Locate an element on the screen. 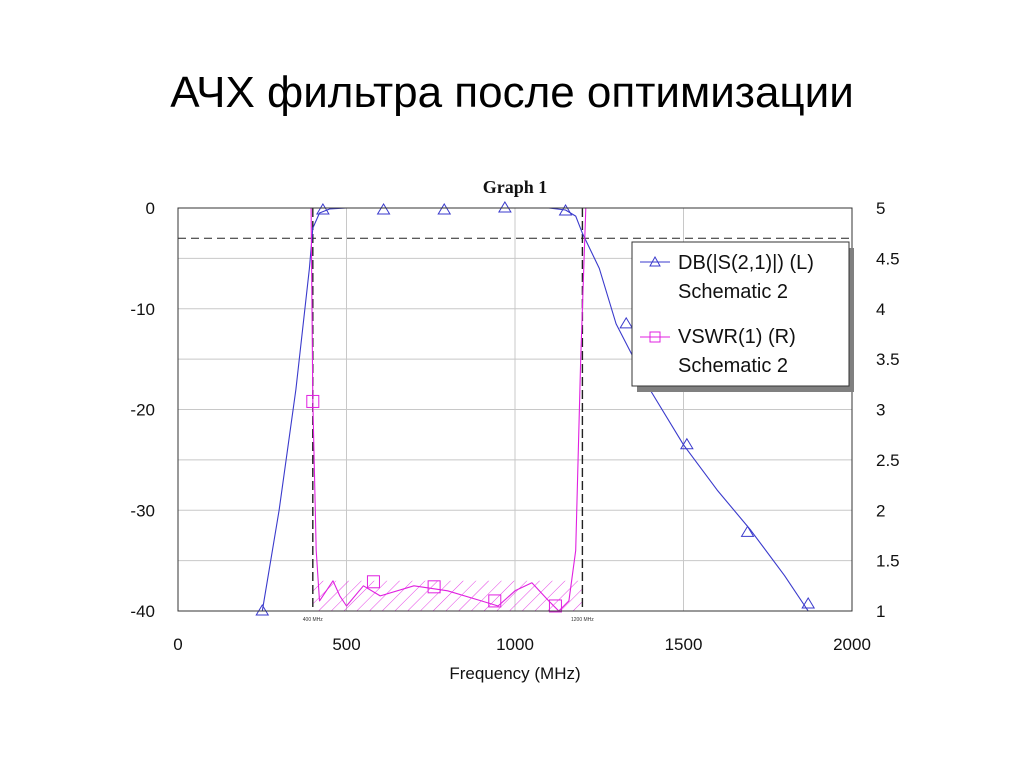 This screenshot has width=1024, height=767. svg-text: 5 is located at coordinates (880, 208).